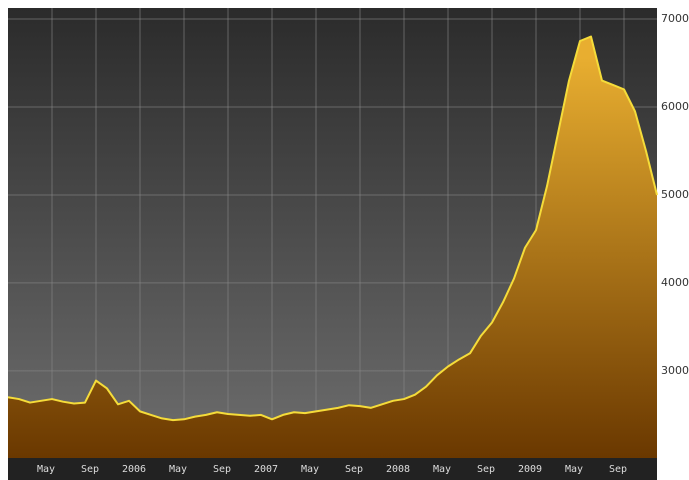 This screenshot has height=480, width=689. Describe the element at coordinates (332, 469) in the screenshot. I see `x-axis-bar` at that location.